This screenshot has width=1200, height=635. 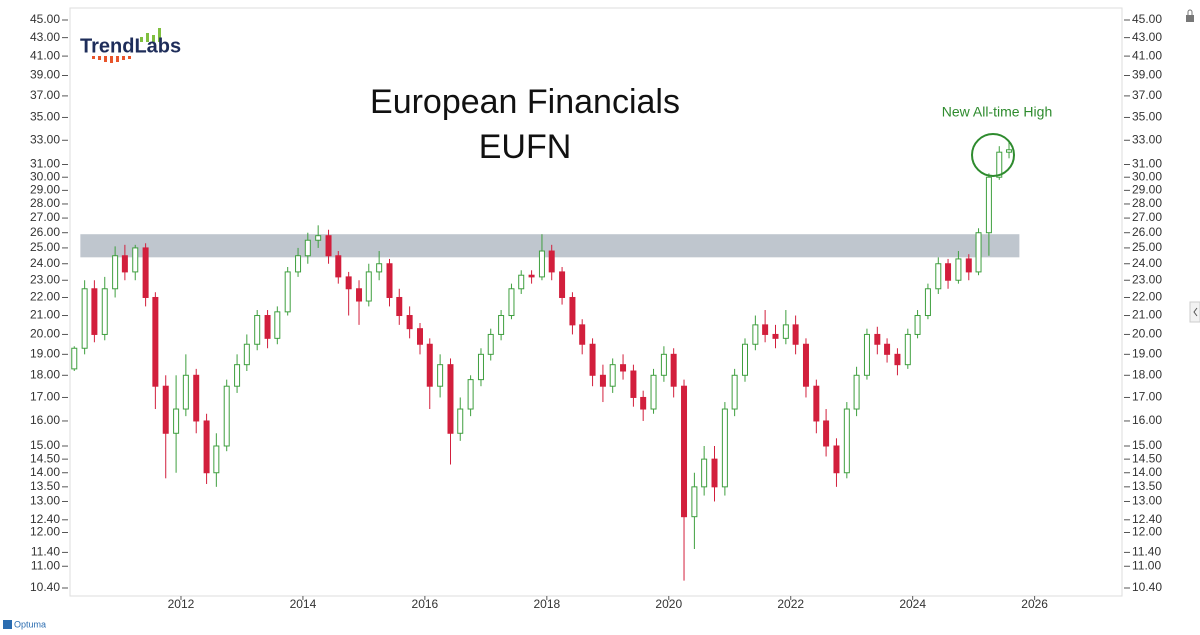 What do you see at coordinates (45, 139) in the screenshot?
I see `y-tick-label: 33.00` at bounding box center [45, 139].